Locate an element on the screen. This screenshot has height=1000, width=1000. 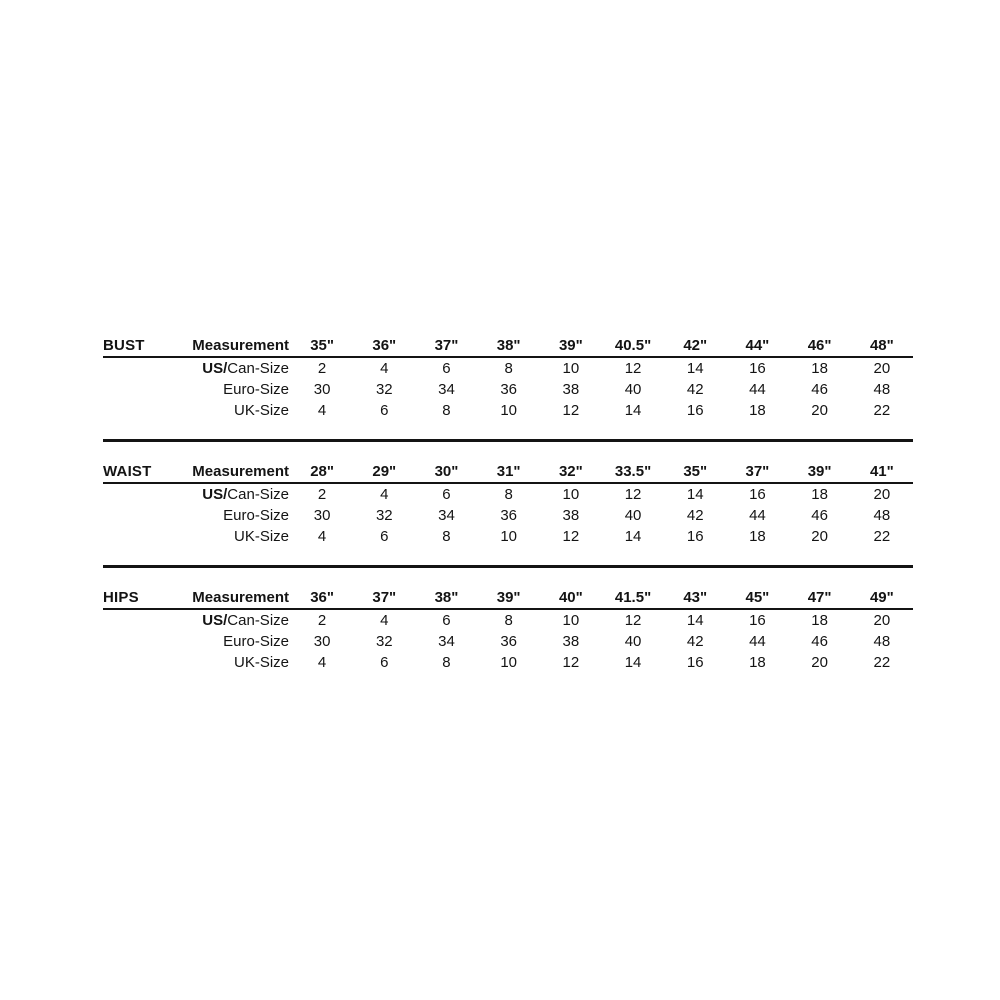
measurement-header: 48" is located at coordinates (881, 346).